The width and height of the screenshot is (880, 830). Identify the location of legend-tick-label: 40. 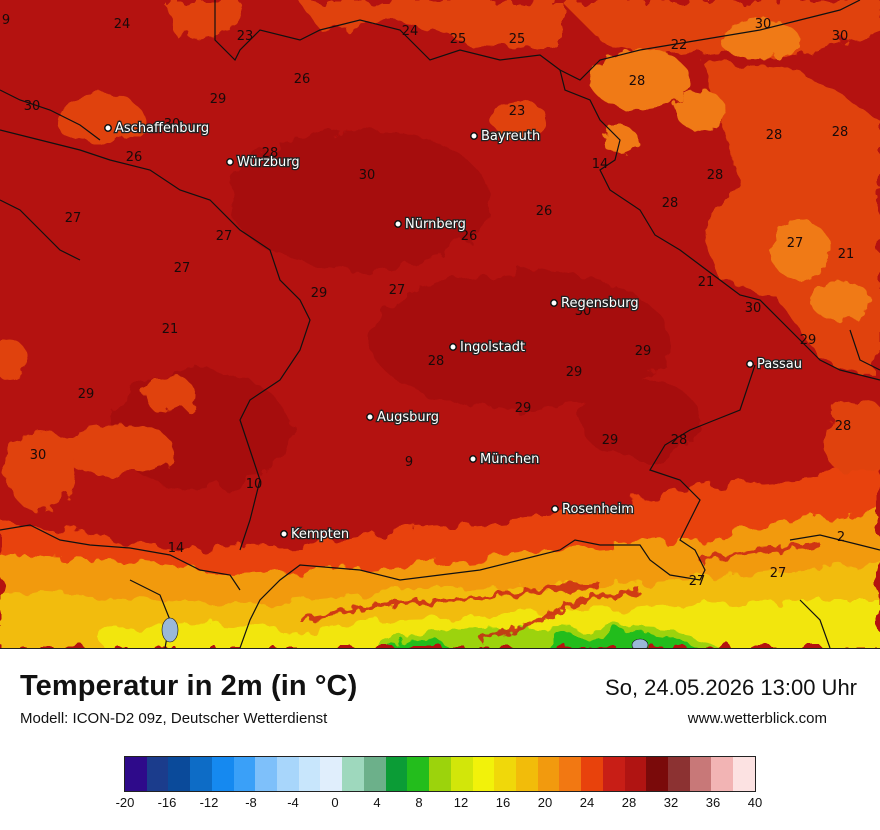
(755, 802).